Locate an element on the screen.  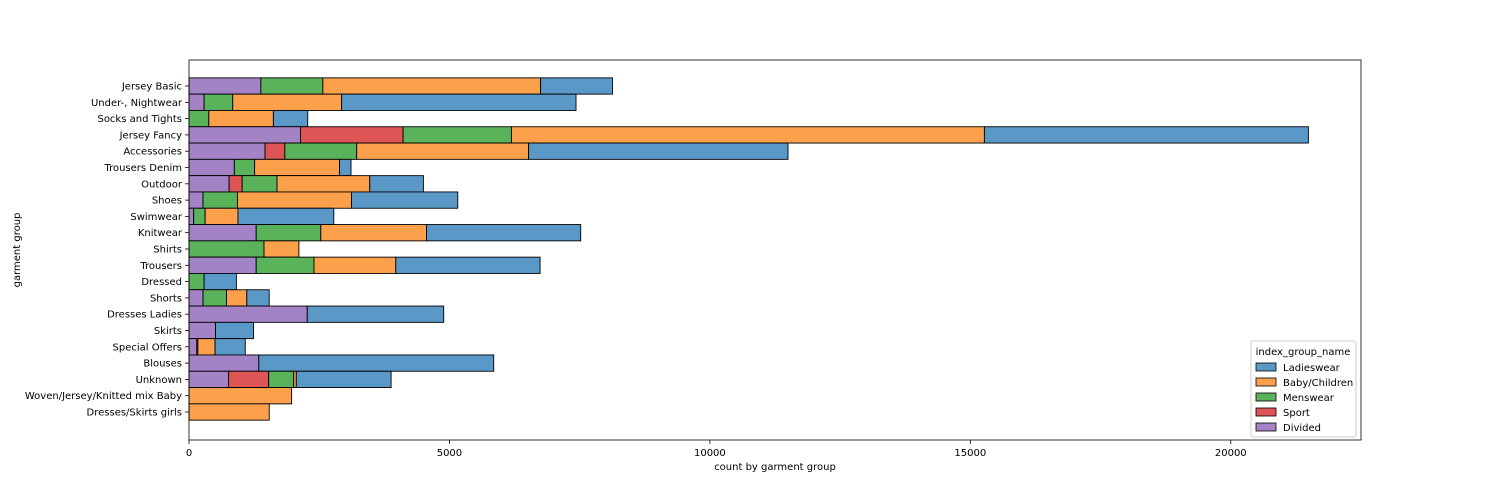
bar-dresses-ladies-ladieswear is located at coordinates (375, 314).